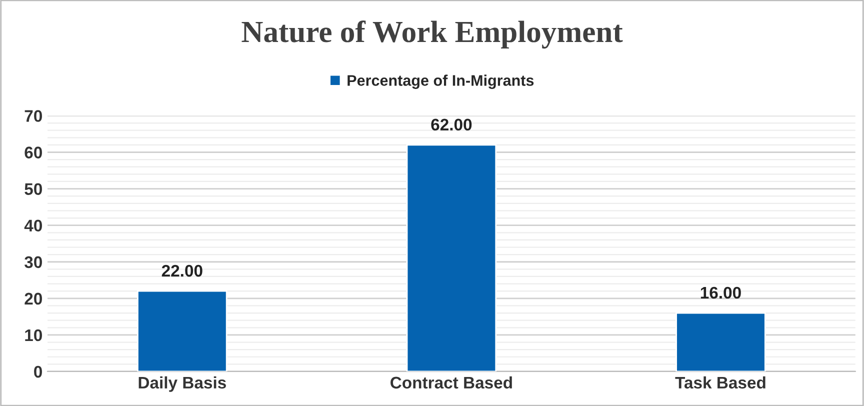  Describe the element at coordinates (720, 292) in the screenshot. I see `data-label: 16.00` at that location.